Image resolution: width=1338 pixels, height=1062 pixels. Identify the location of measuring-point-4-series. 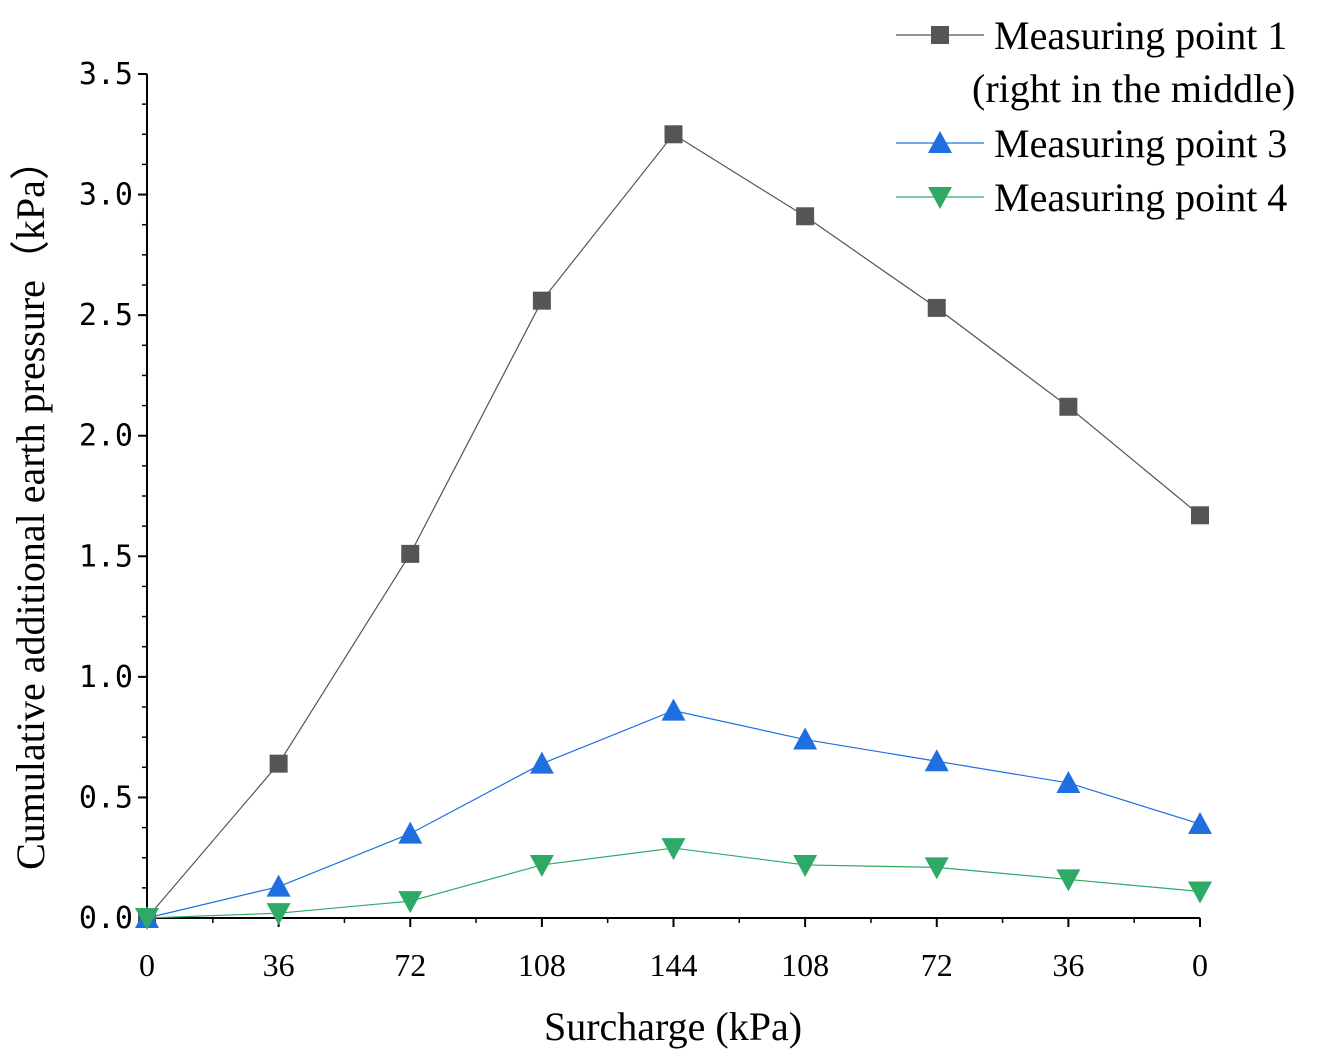
(673, 884).